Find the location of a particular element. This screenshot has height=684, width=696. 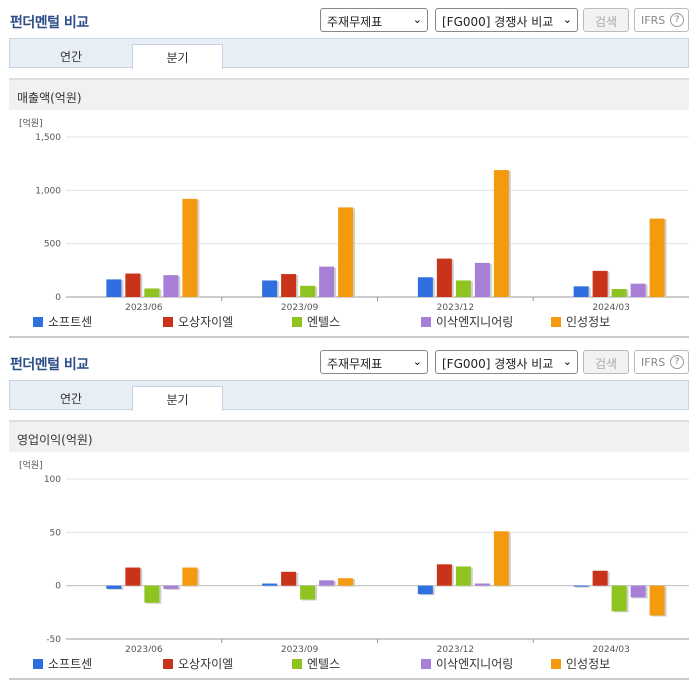

report-type-value: 주재무제표 is located at coordinates (355, 22).